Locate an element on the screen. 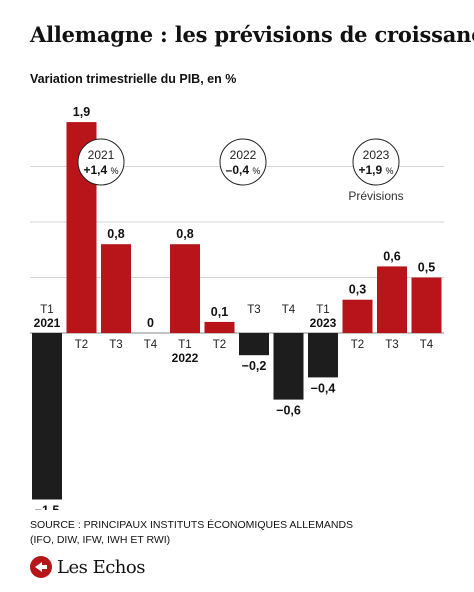 Image resolution: width=474 pixels, height=592 pixels. logo-text: Les Echos is located at coordinates (101, 567).